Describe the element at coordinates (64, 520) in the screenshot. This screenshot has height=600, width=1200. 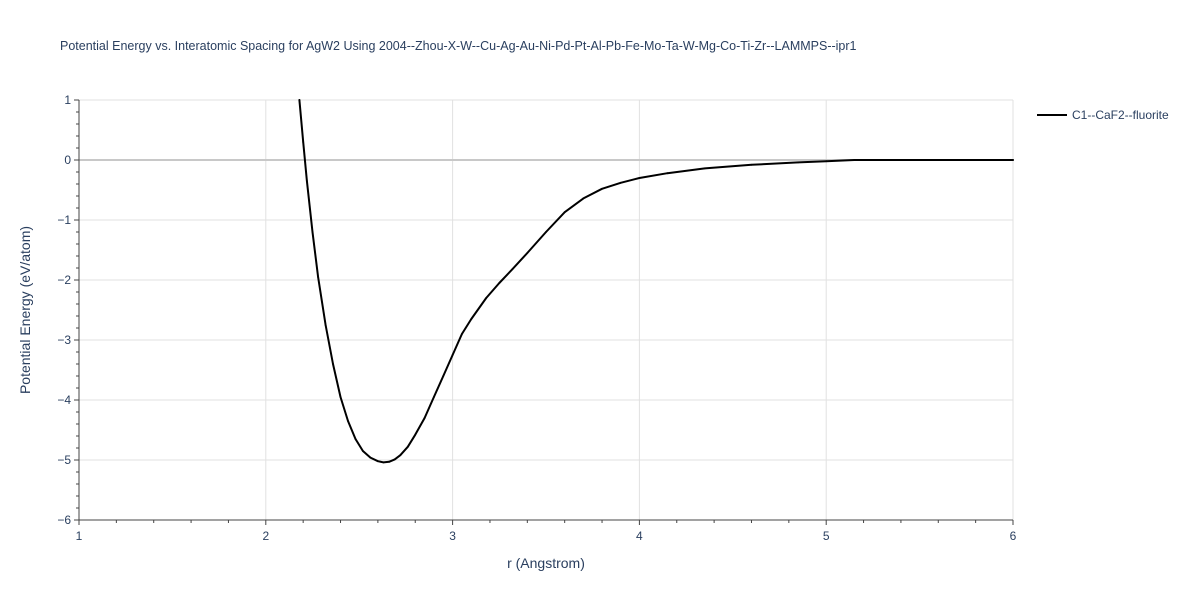
I see `y-tick-label: −6` at that location.